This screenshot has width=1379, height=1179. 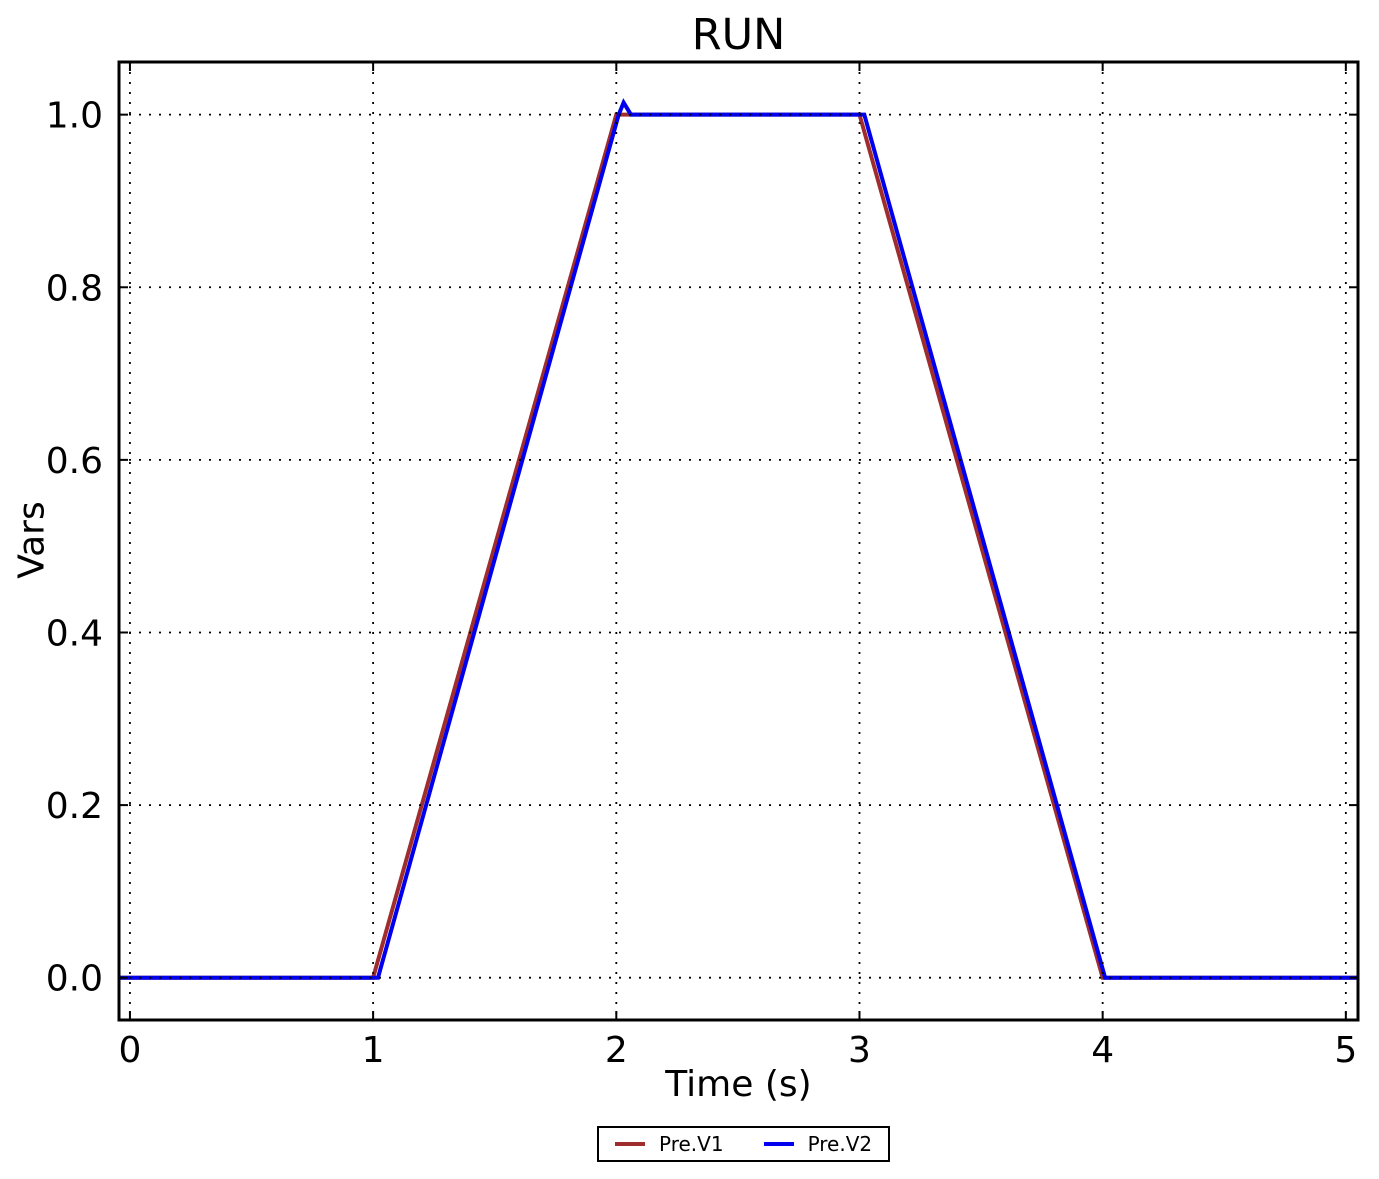 I want to click on x-tick-label: 4, so click(x=1102, y=1050).